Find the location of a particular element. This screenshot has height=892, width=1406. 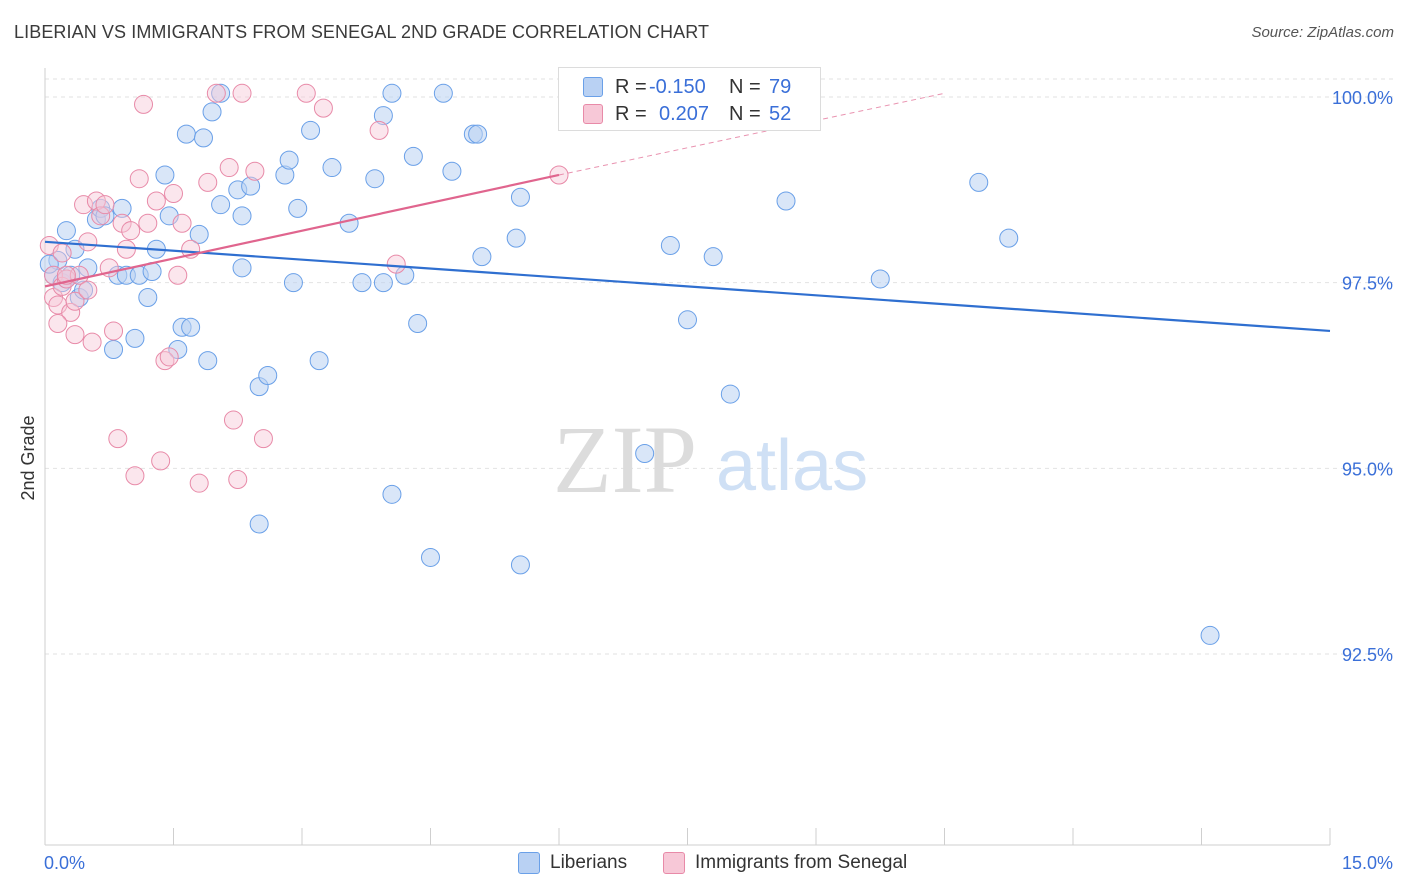

y-tick-label: 92.5% is located at coordinates (1367, 655).